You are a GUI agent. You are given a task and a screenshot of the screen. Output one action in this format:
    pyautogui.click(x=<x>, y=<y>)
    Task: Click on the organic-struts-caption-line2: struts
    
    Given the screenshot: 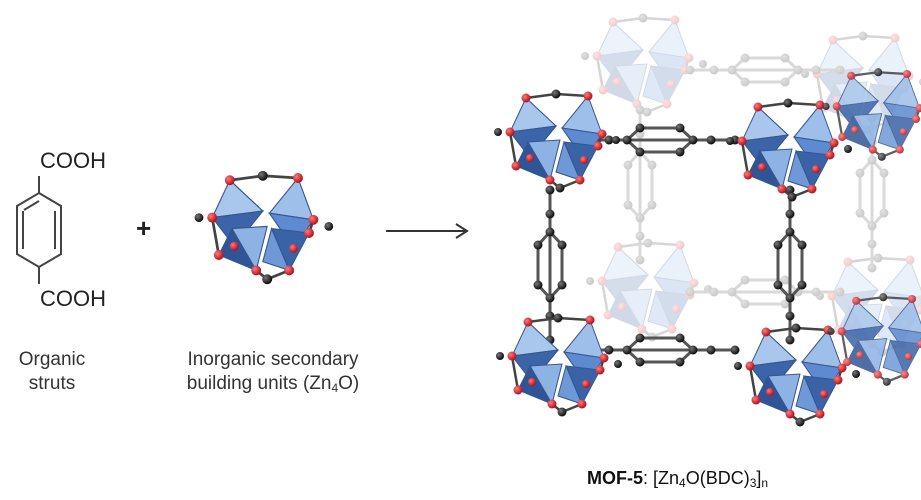 What is the action you would take?
    pyautogui.click(x=52, y=383)
    